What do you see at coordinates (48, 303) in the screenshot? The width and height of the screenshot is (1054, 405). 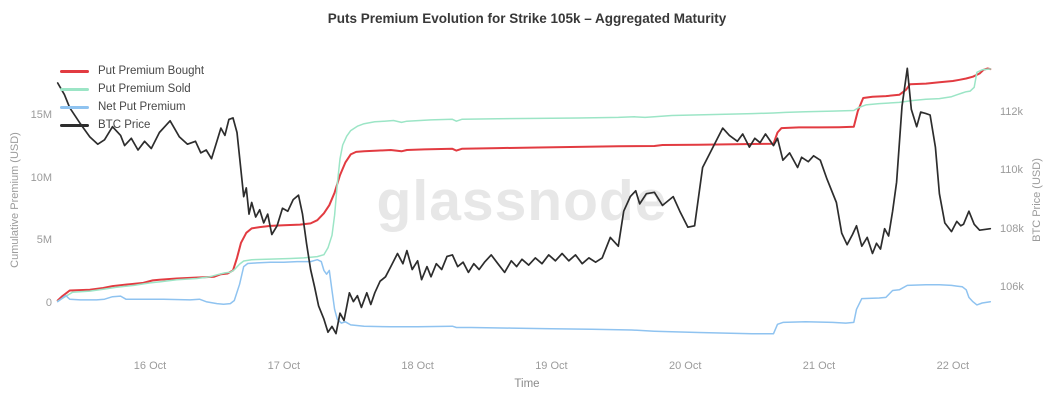 I see `left-tick-0: 0` at bounding box center [48, 303].